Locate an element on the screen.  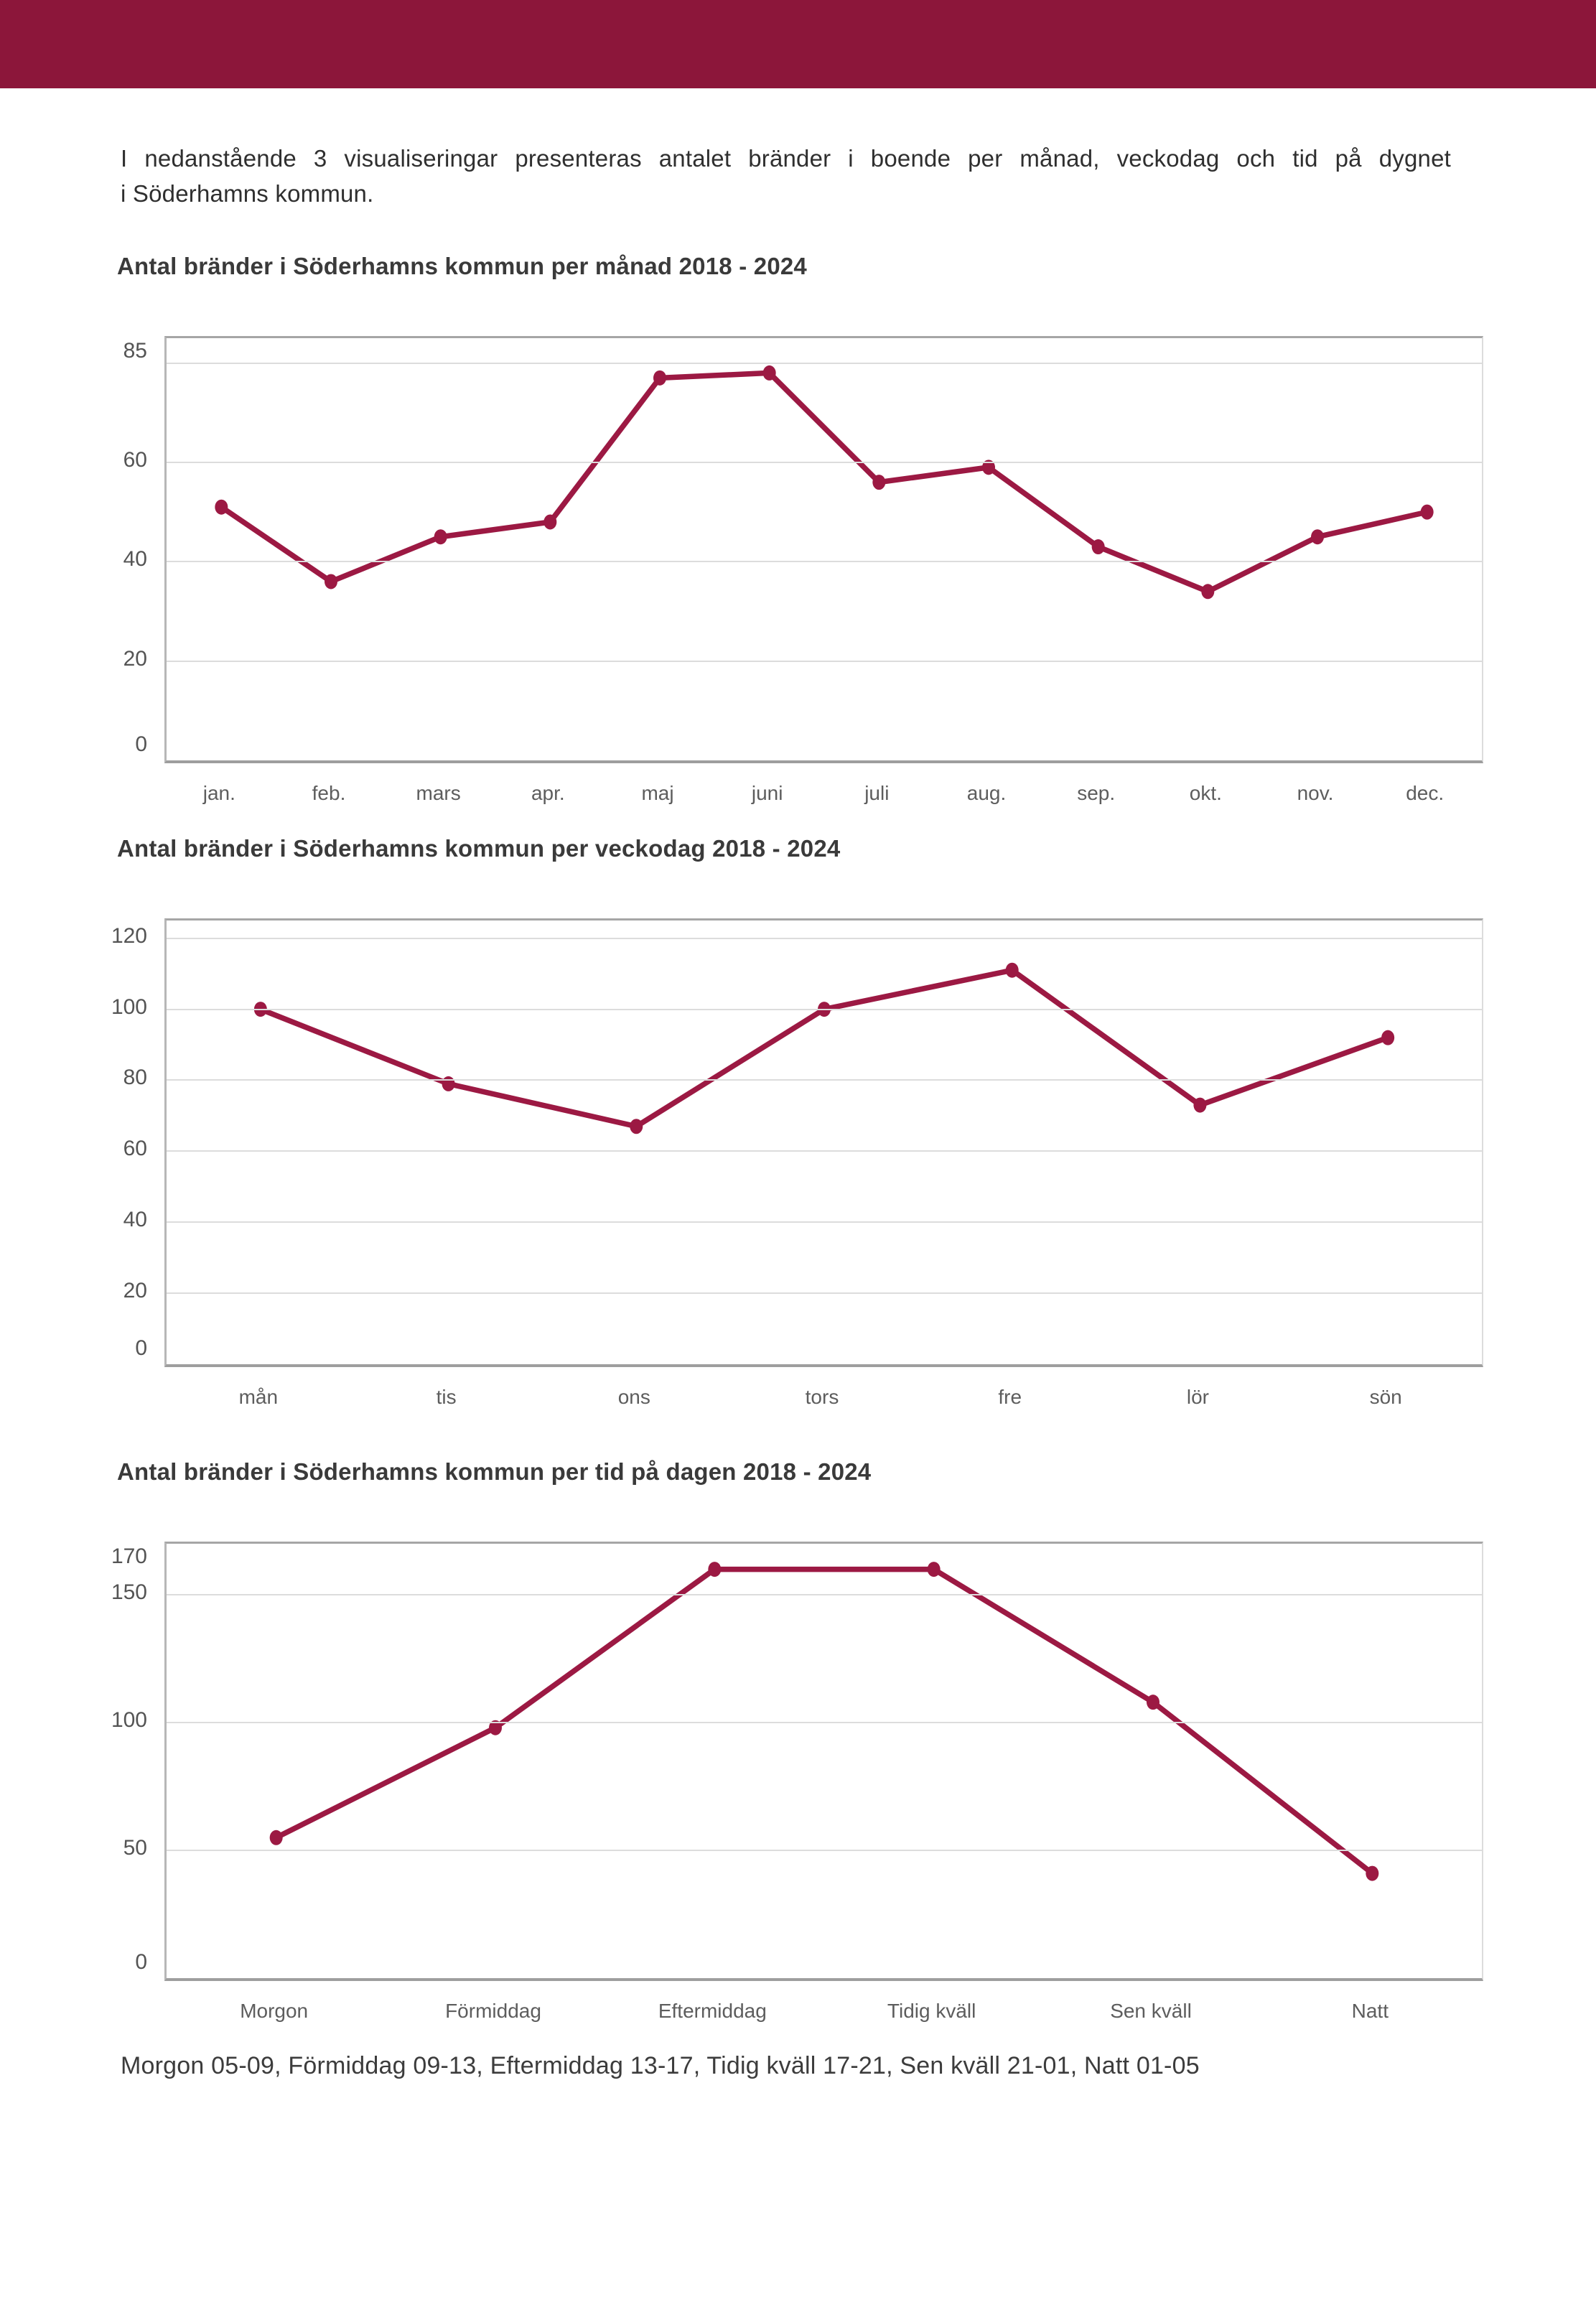
x-axis-tick-label: Tidig kväll is located at coordinates (931, 2011).